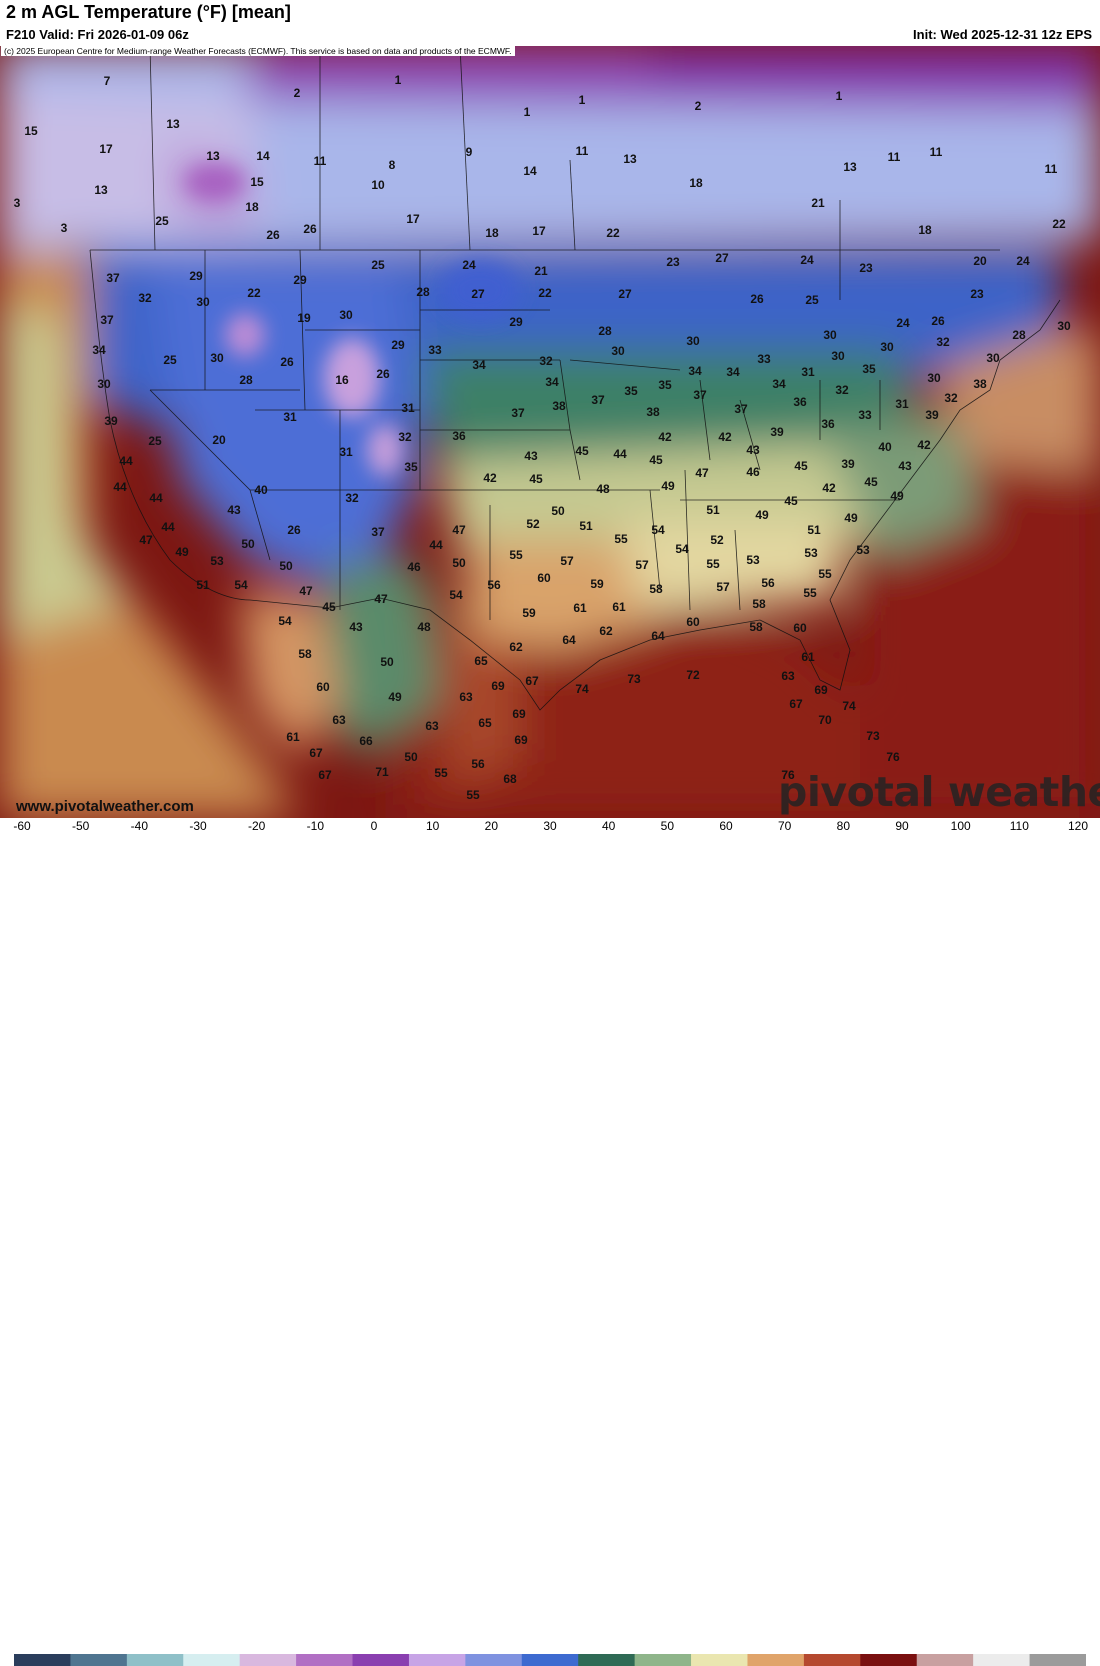  I want to click on temperature-value: 37, so click(107, 320).